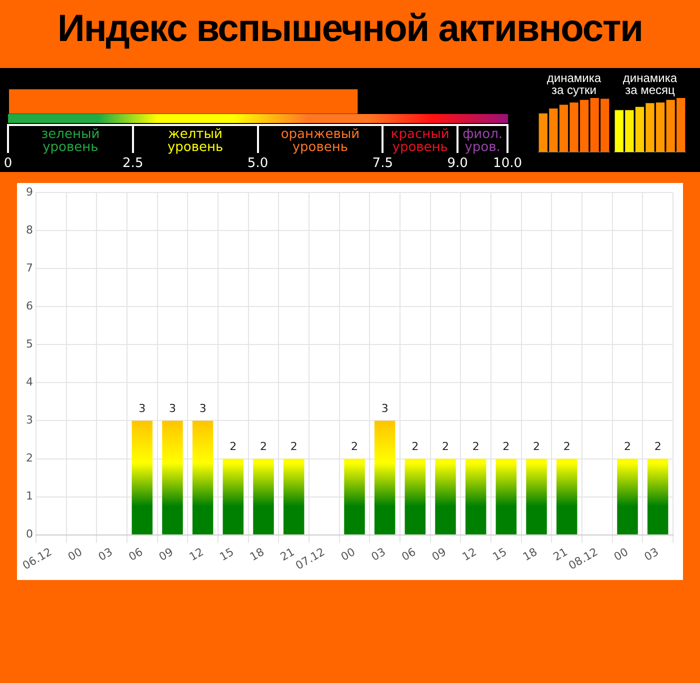  I want to click on x-tick-label: 9.0, so click(457, 164).